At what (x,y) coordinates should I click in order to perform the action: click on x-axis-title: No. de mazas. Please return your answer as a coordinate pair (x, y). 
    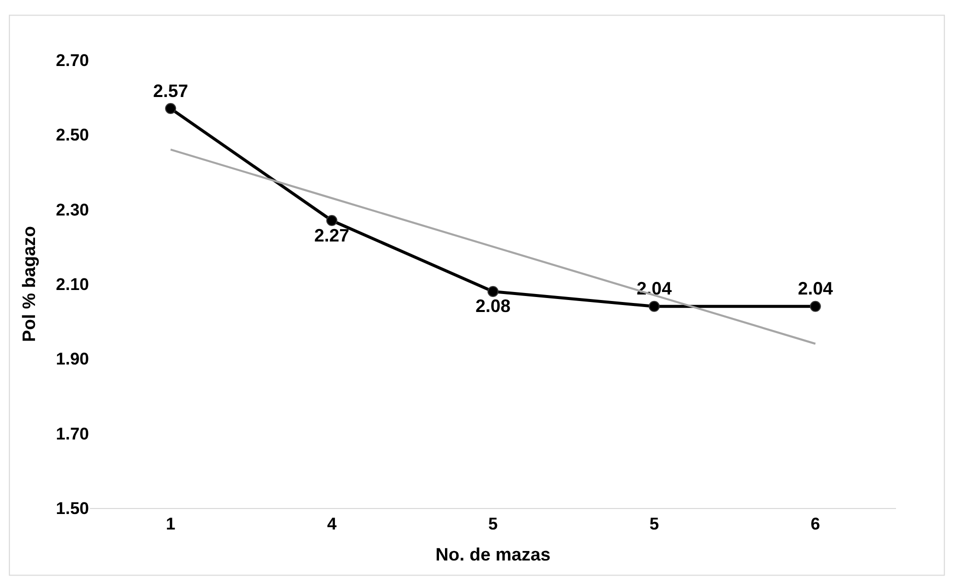
    Looking at the image, I should click on (493, 554).